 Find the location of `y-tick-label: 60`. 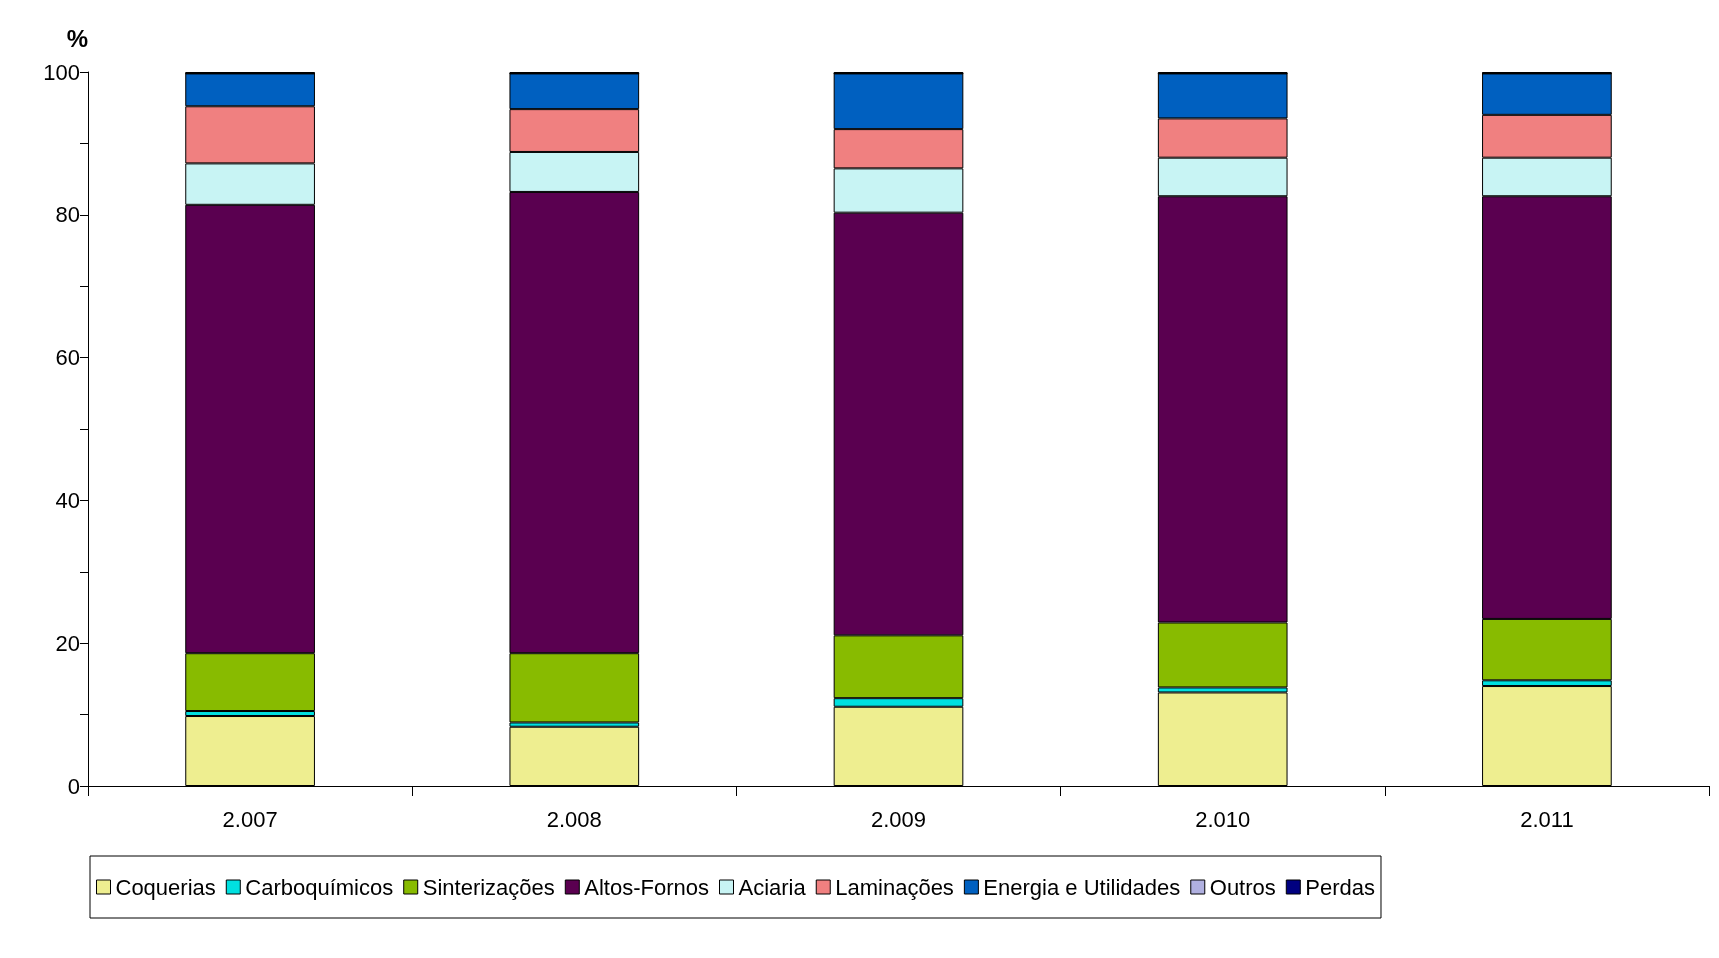

y-tick-label: 60 is located at coordinates (67, 358).